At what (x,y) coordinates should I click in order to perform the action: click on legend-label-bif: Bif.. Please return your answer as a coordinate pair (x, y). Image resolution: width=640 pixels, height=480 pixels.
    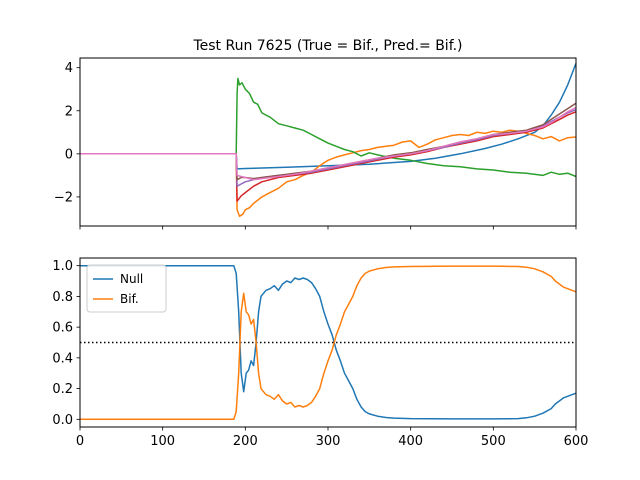
    Looking at the image, I should click on (129, 299).